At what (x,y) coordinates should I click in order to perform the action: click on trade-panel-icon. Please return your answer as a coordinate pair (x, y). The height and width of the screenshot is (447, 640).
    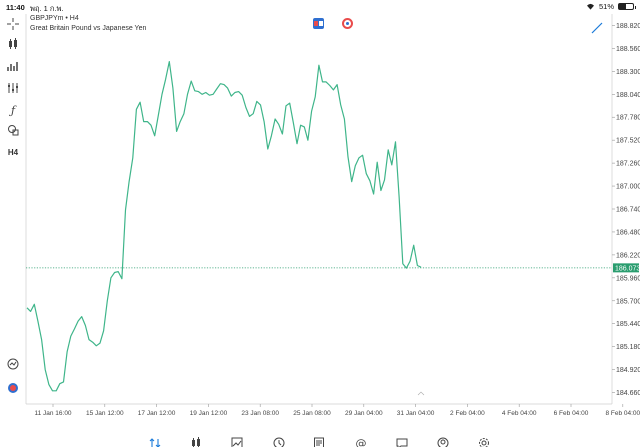
    Looking at the image, I should click on (13, 388).